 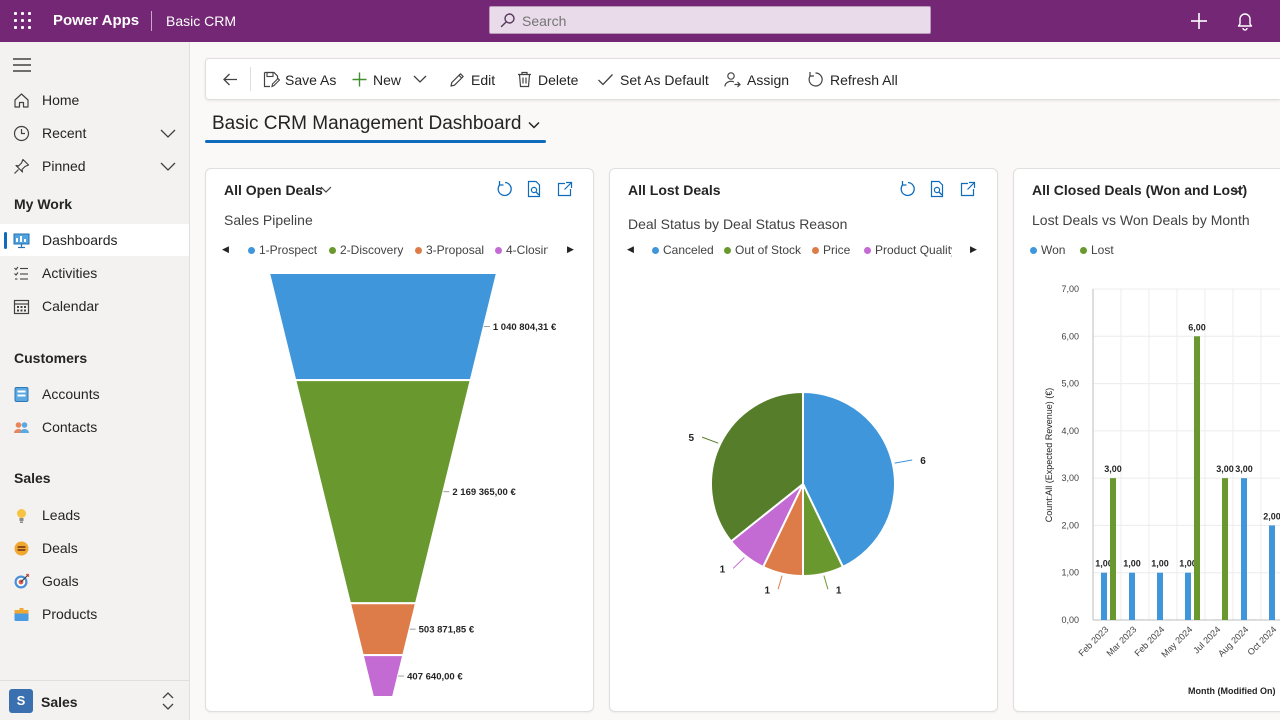 I want to click on sidebar-item-pinned: Pinned, so click(x=94, y=166).